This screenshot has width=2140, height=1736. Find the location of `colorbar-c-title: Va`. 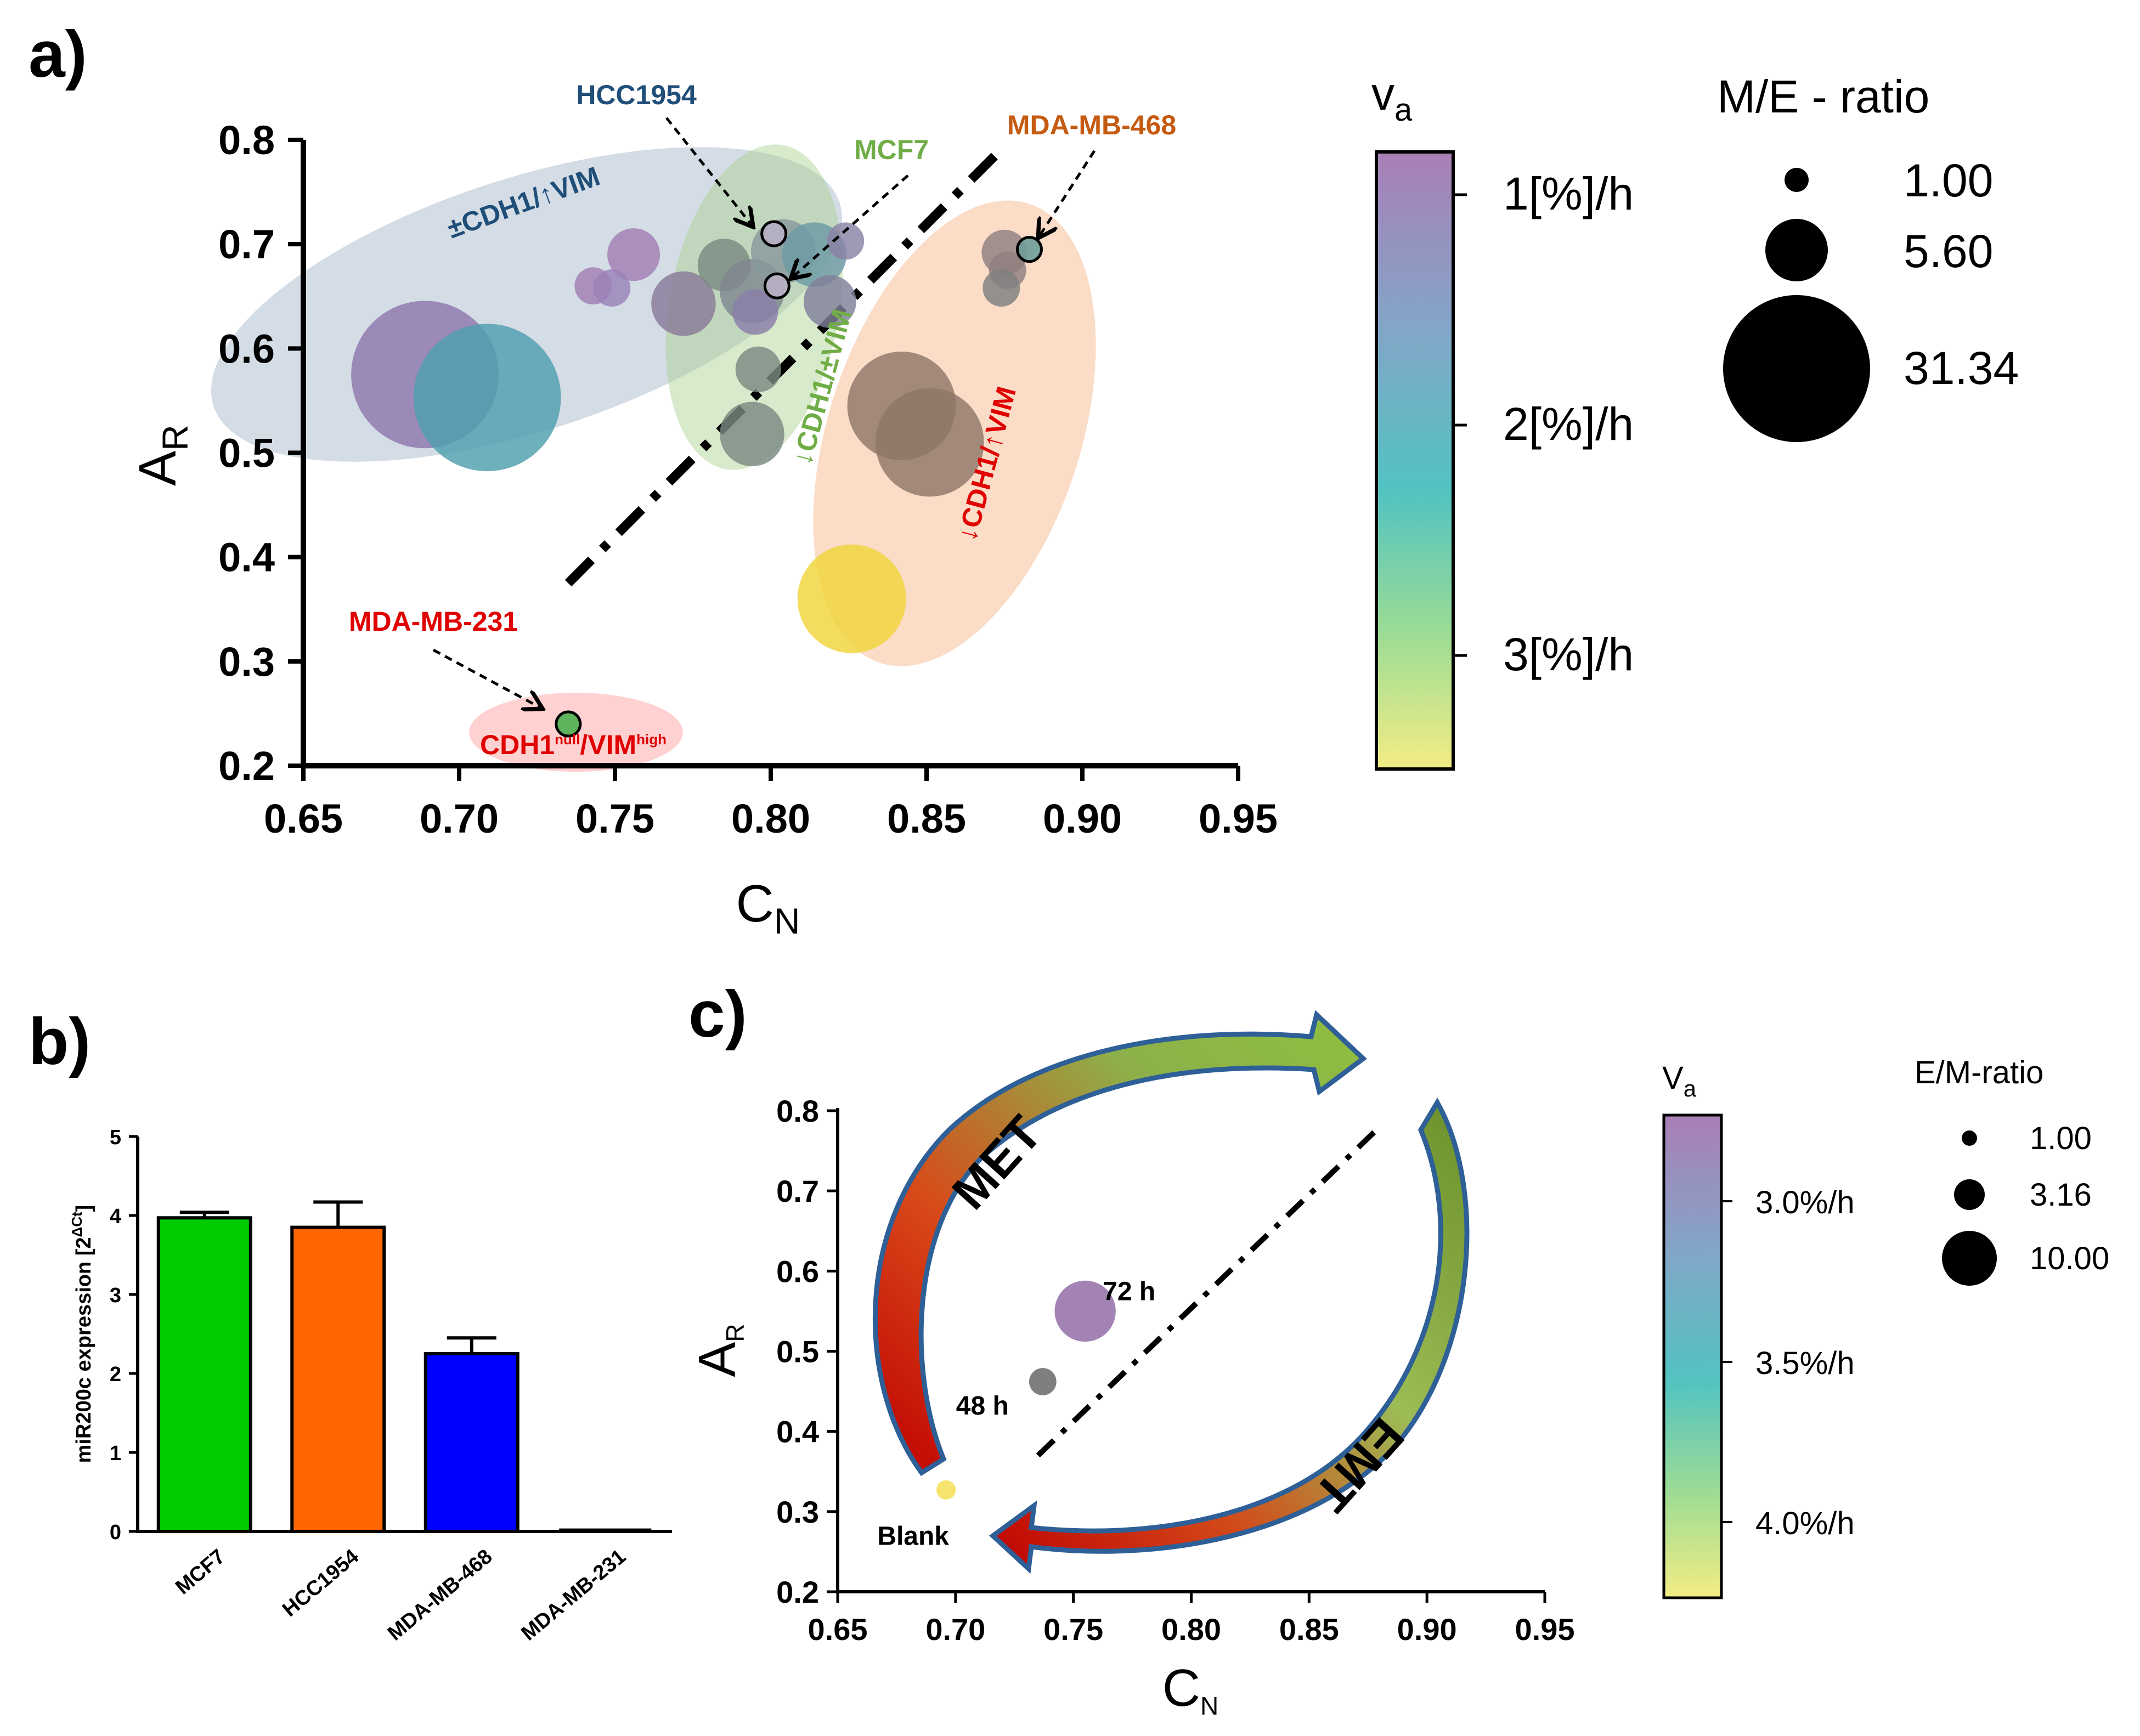

colorbar-c-title: Va is located at coordinates (1679, 1080).